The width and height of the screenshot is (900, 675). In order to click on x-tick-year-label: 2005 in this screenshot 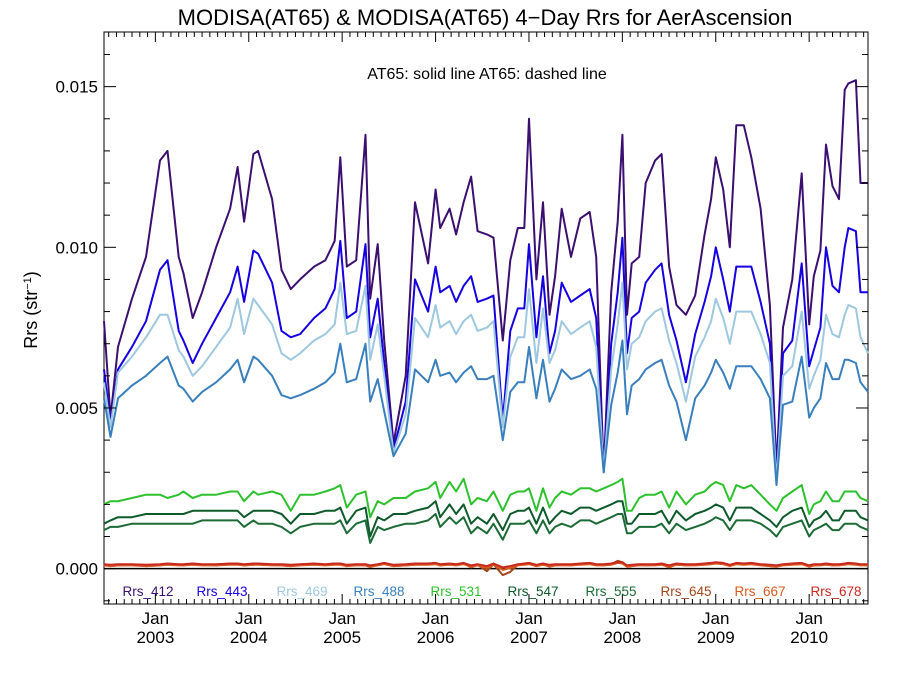, I will do `click(342, 637)`.